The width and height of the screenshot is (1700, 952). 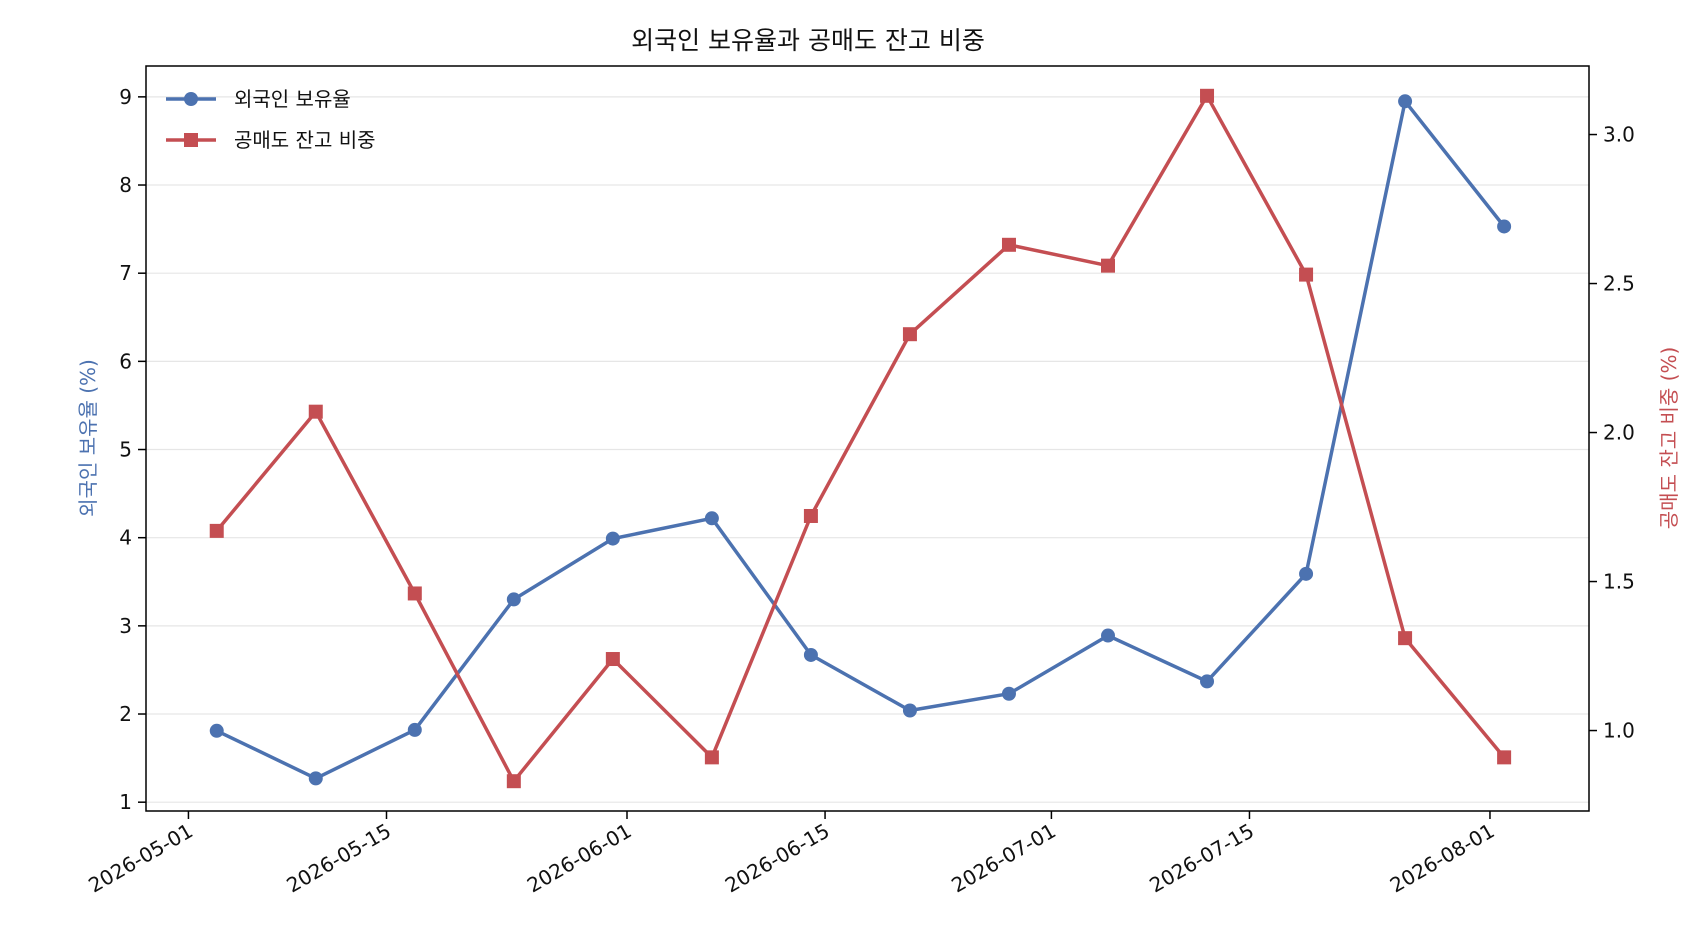 I want to click on y-axis-right: 1.0 1.5 2.0 2.5 3.0, so click(x=1612, y=433).